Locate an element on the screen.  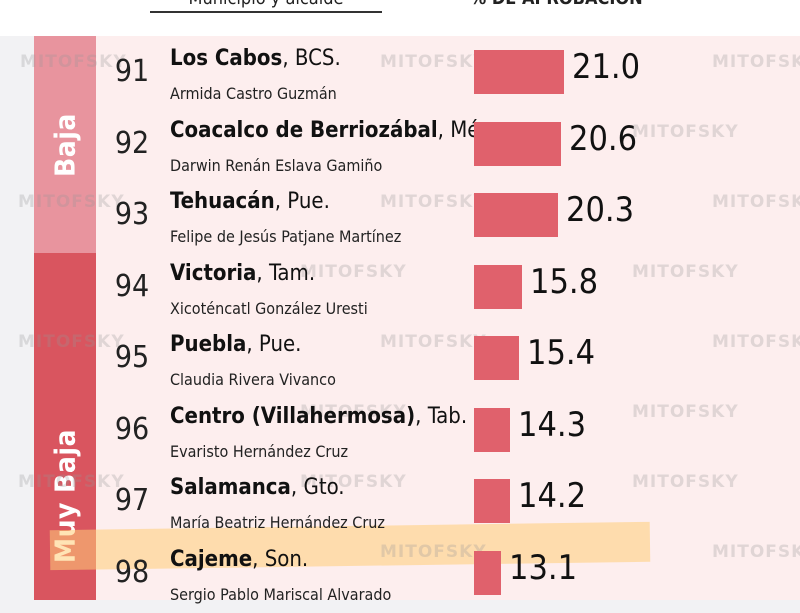
state-abbreviation: , Gto. is located at coordinates (317, 487).